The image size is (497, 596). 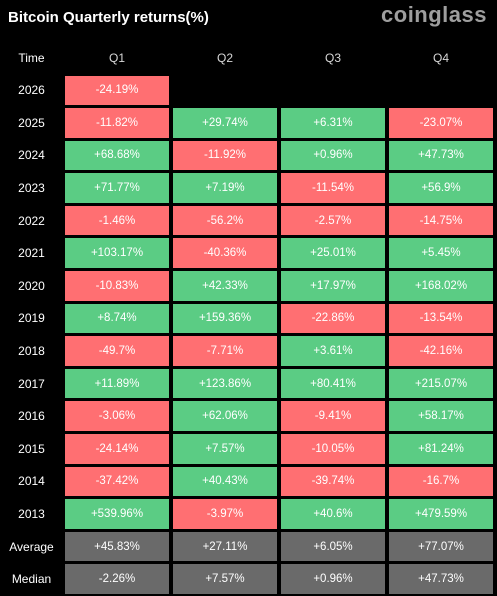 What do you see at coordinates (332, 58) in the screenshot?
I see `column-header-q3: Q3` at bounding box center [332, 58].